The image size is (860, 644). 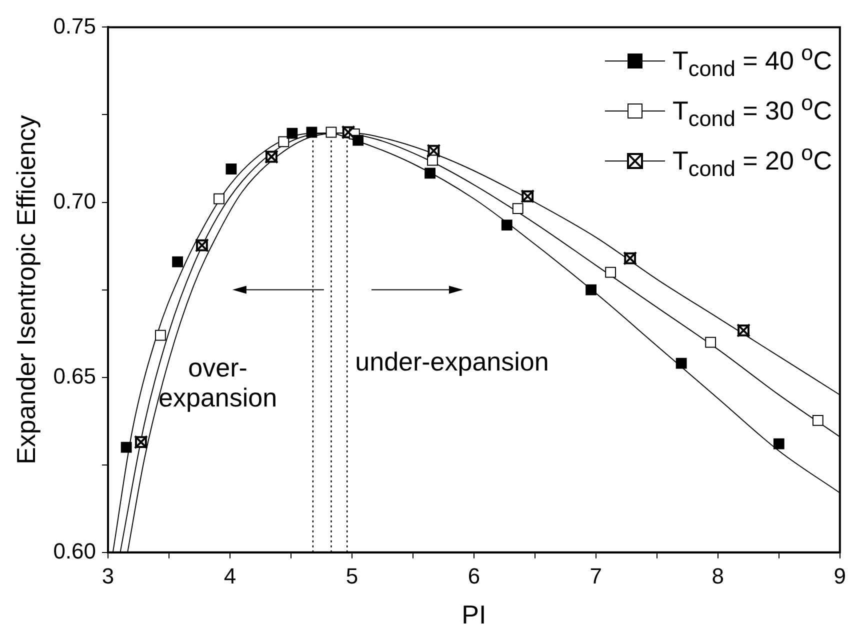 I want to click on x-tick-label: 4, so click(x=230, y=576).